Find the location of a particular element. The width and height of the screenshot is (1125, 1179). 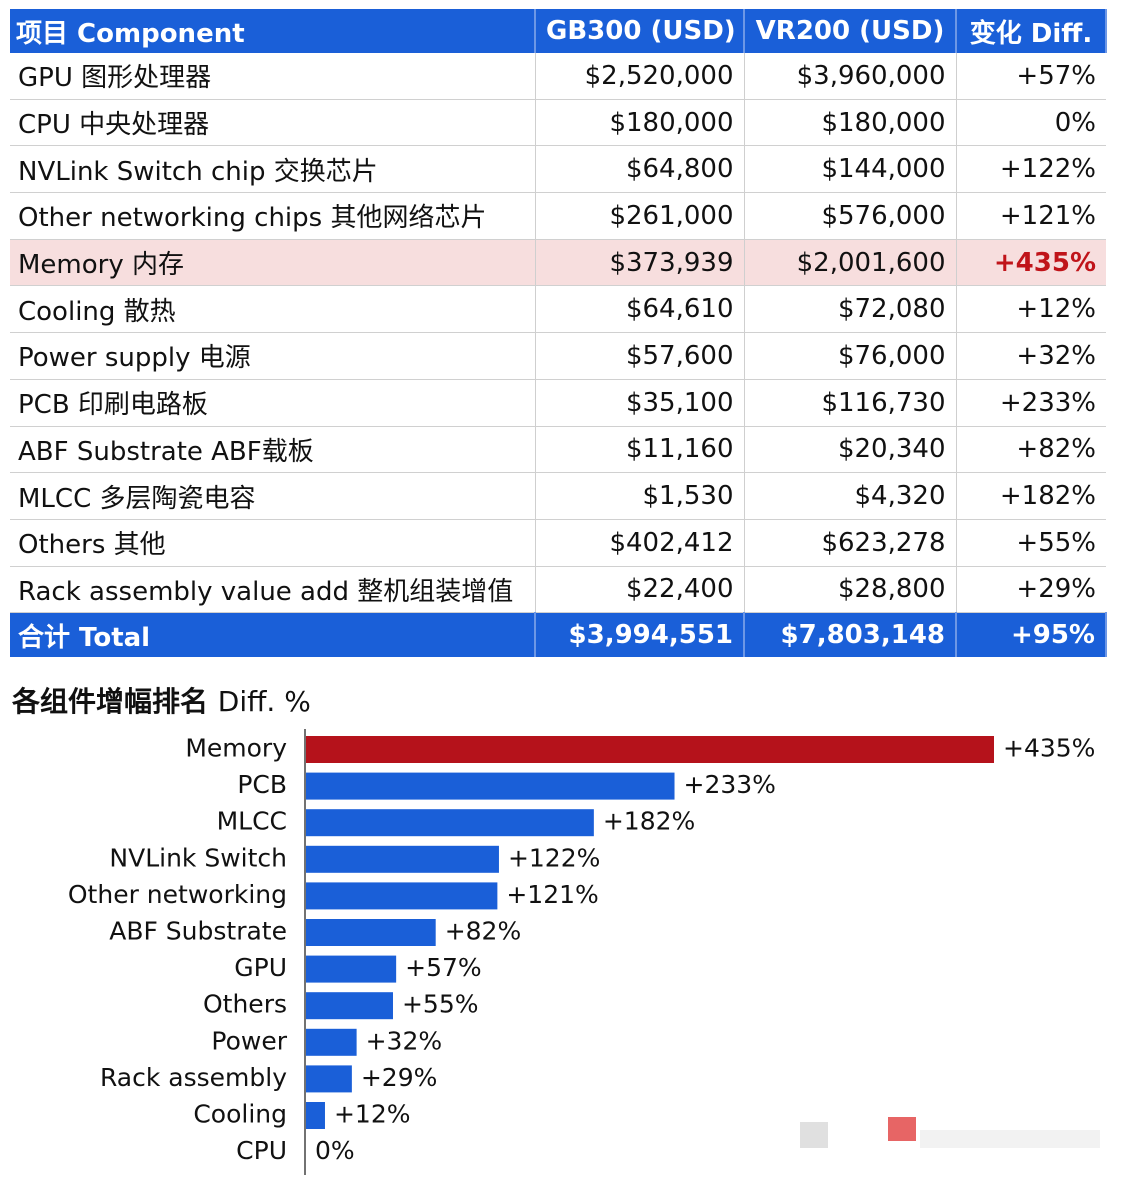

value-label: 0% is located at coordinates (335, 1150).